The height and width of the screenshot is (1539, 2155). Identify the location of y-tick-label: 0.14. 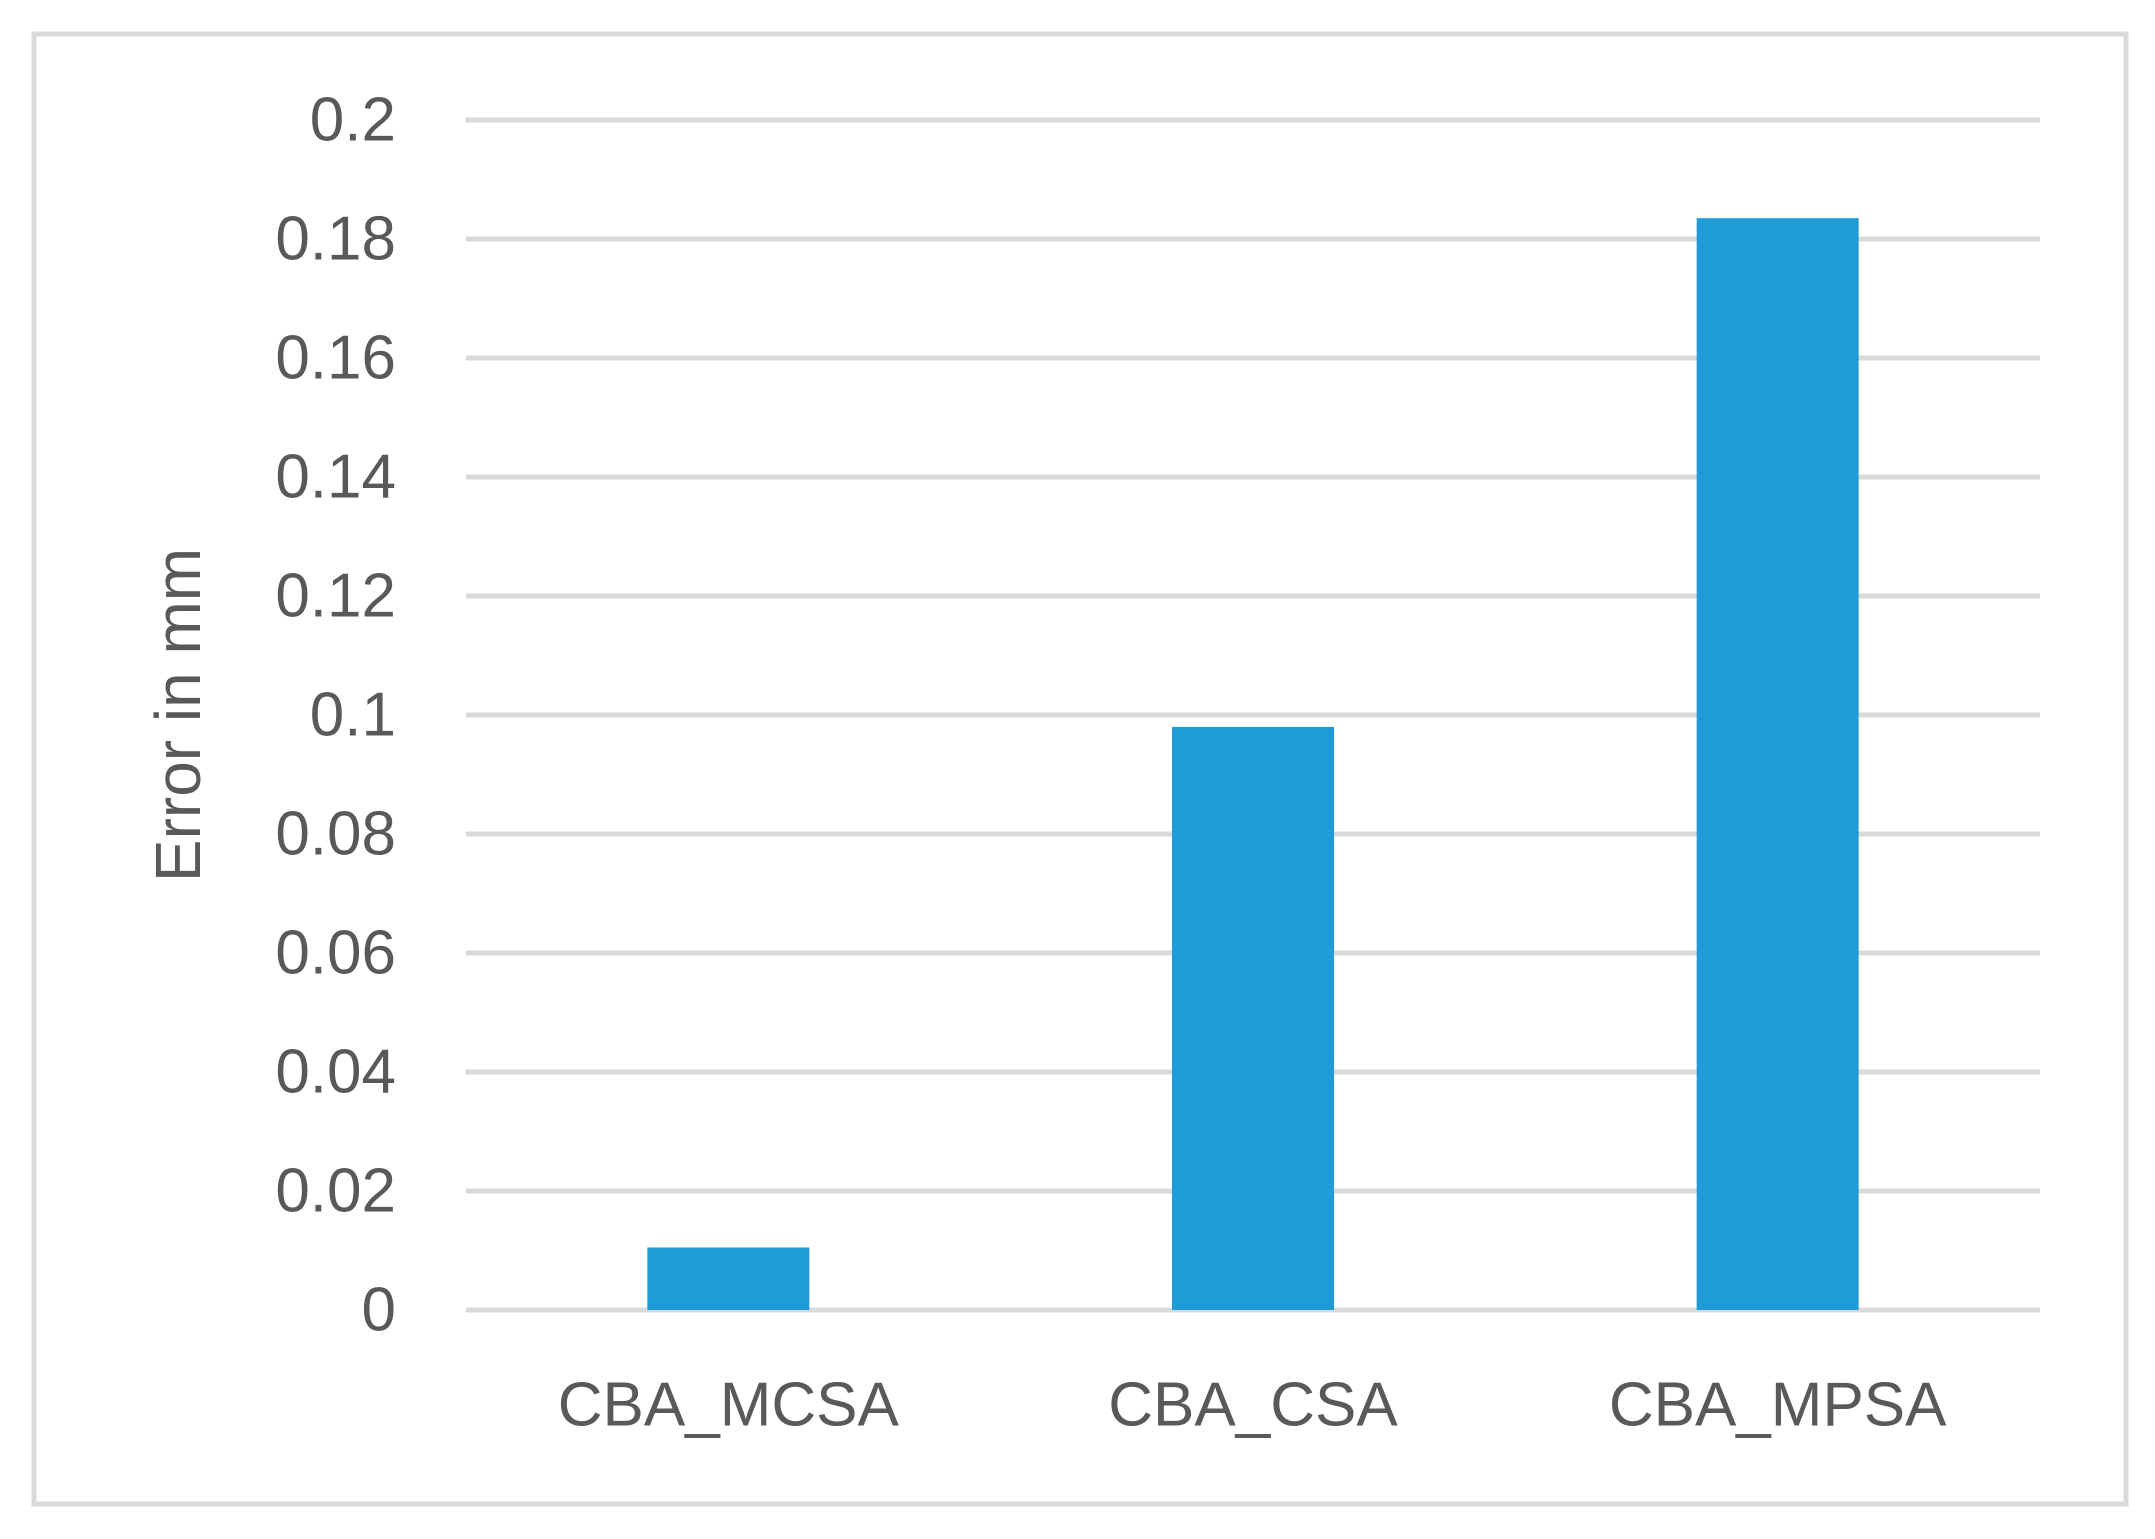
(335, 477).